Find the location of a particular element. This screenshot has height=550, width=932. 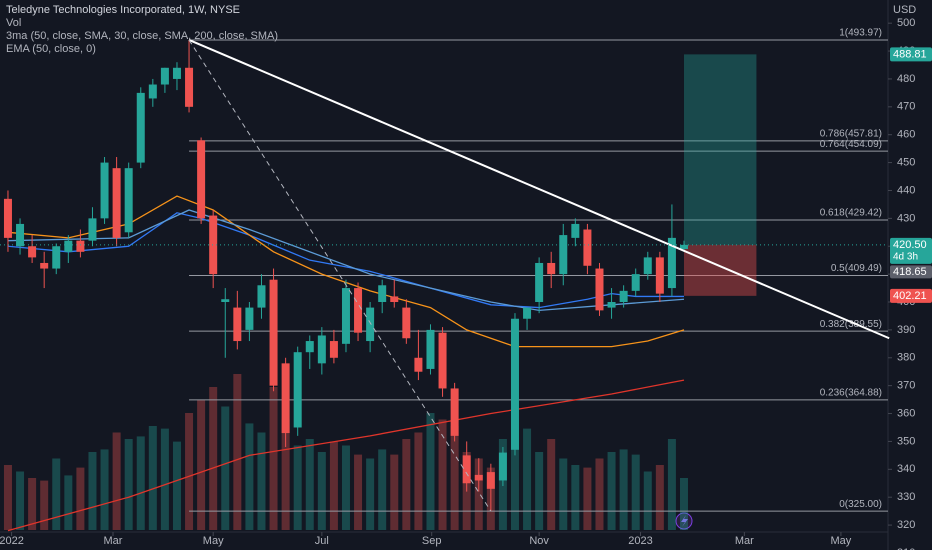

y-tick-label: 310 is located at coordinates (906, 548).